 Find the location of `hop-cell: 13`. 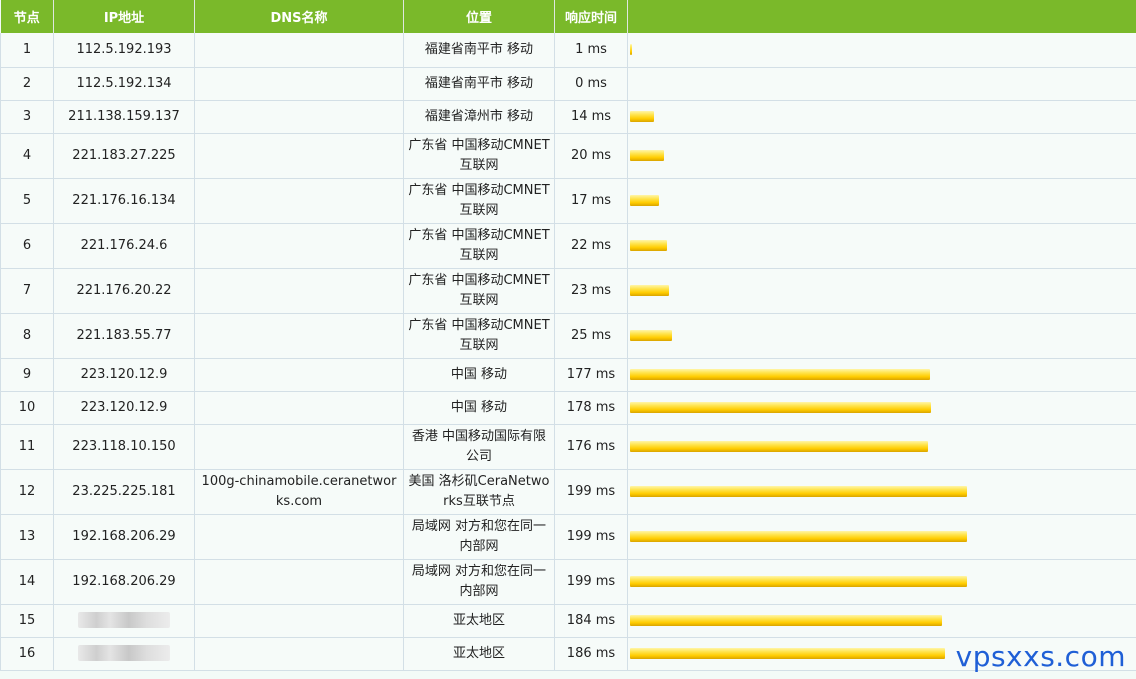

hop-cell: 13 is located at coordinates (27, 537).